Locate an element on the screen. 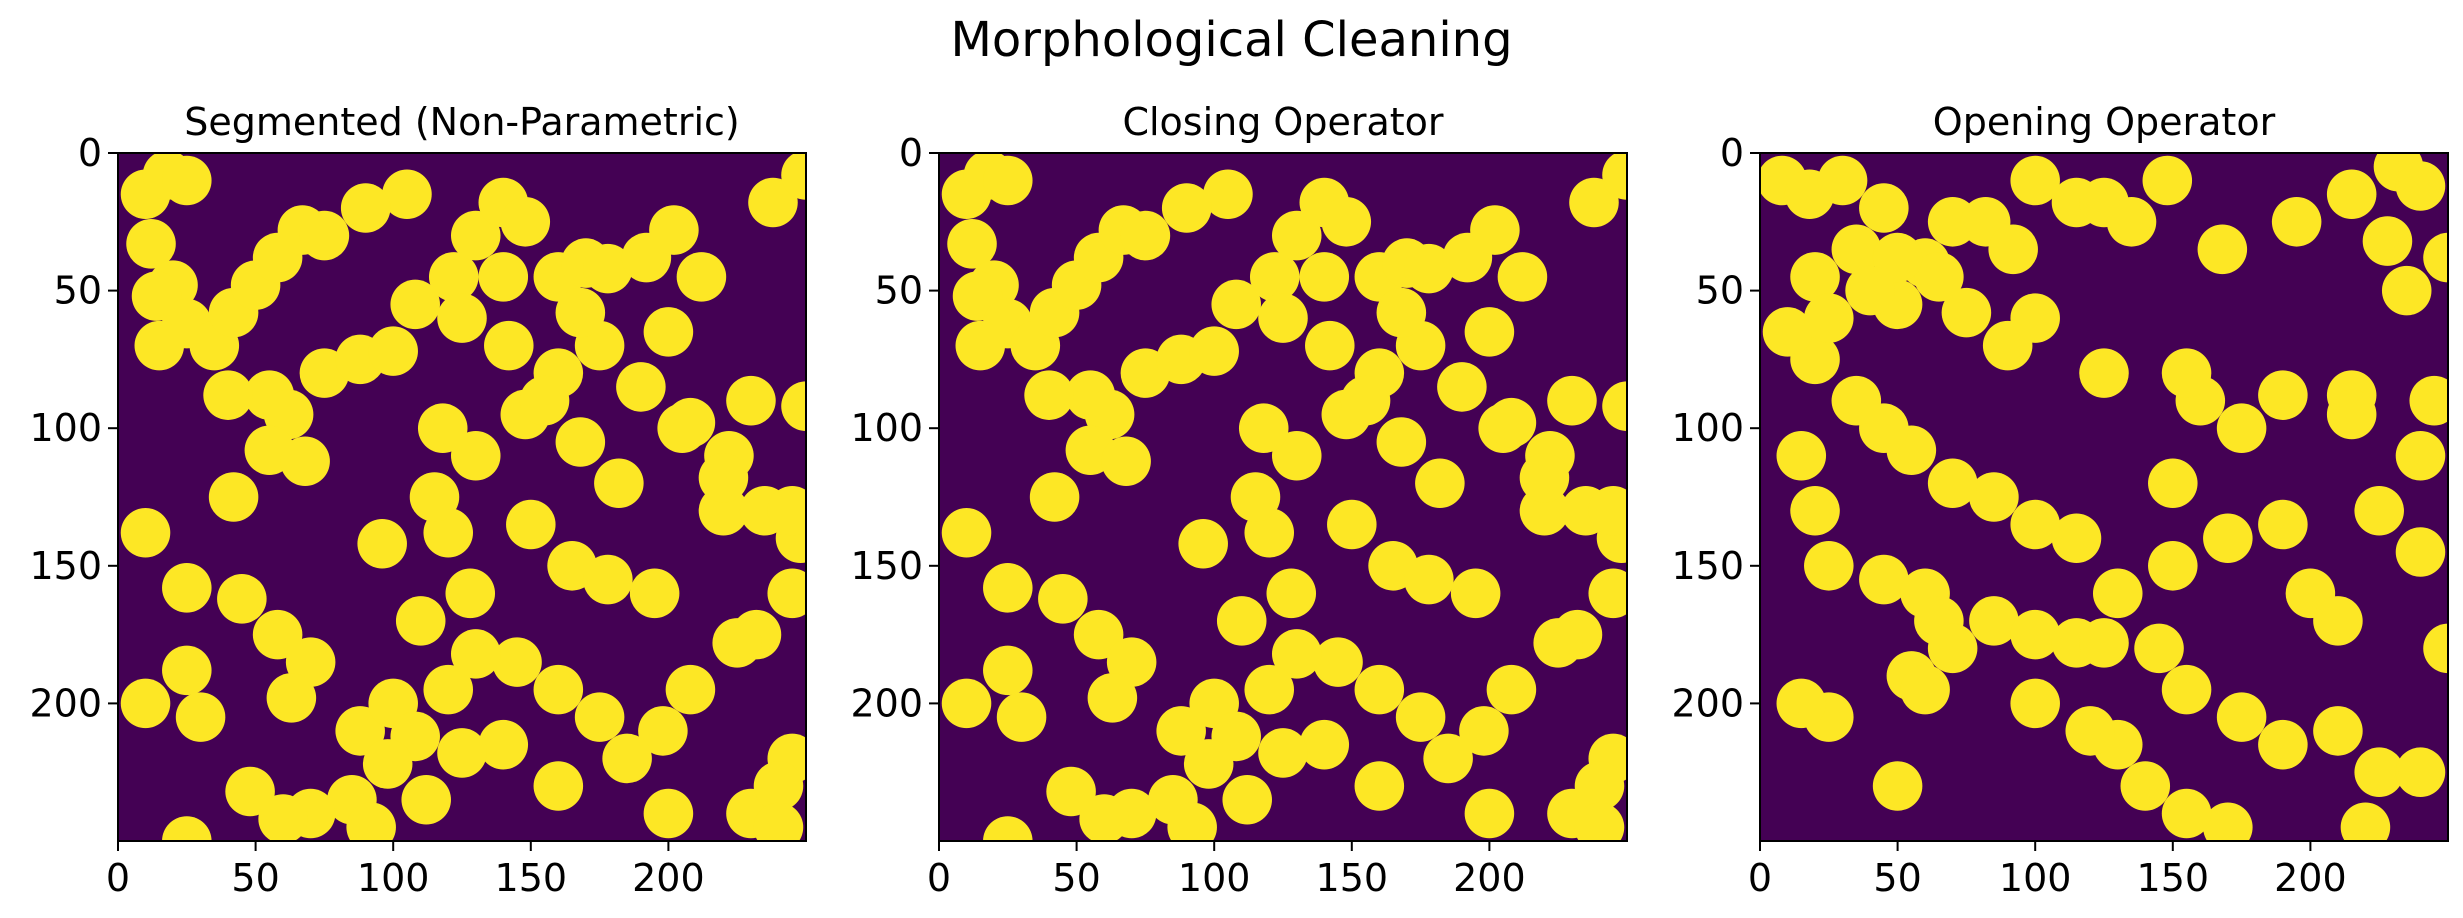 The image size is (2463, 918). x-tick-label: 200 is located at coordinates (2310, 878).